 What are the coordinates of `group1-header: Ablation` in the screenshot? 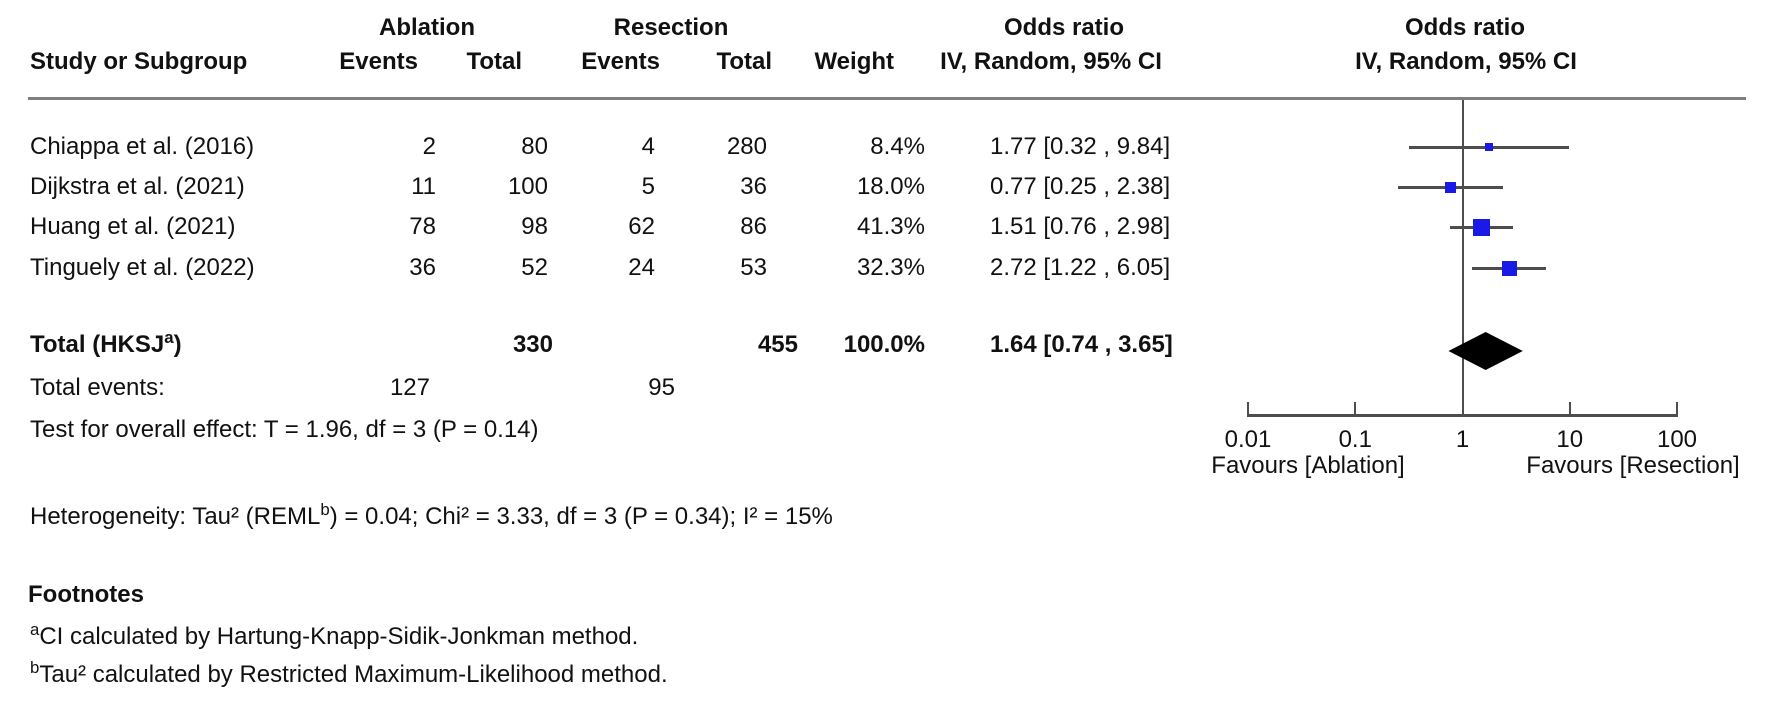 It's located at (427, 27).